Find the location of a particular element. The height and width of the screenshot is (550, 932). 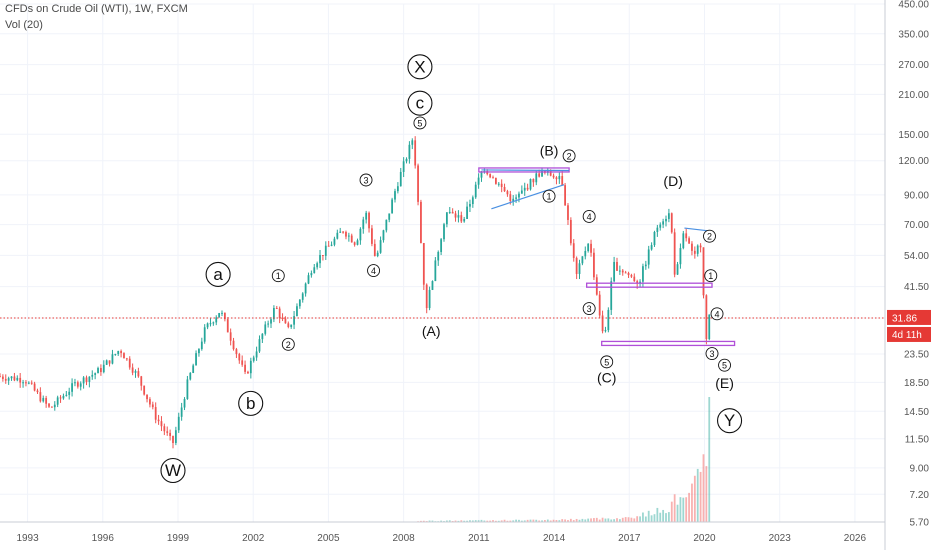

x-tick-label: 2011 is located at coordinates (479, 538).